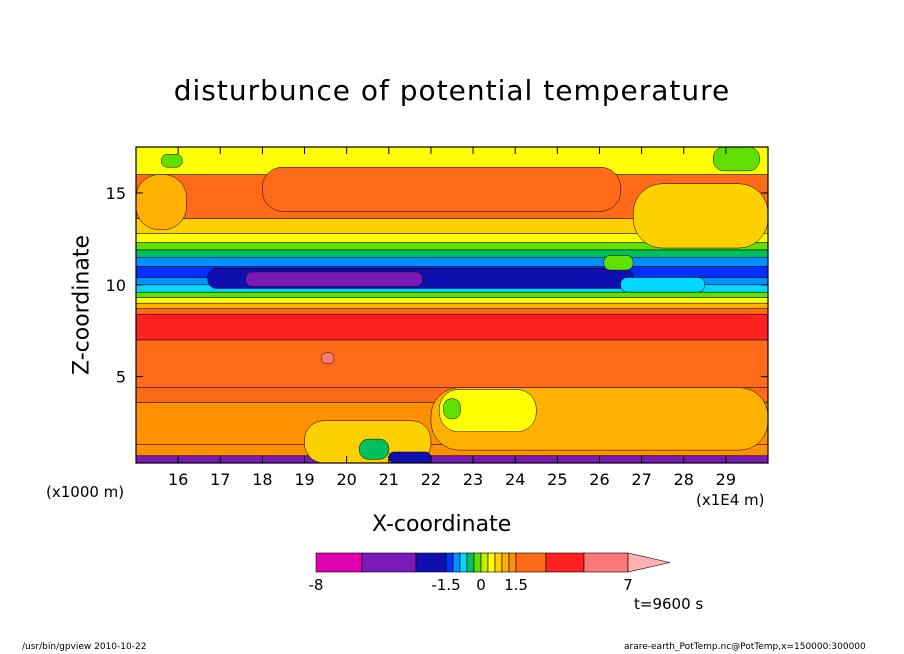 This screenshot has width=904, height=654. Describe the element at coordinates (515, 479) in the screenshot. I see `x-tick-label: 24` at that location.